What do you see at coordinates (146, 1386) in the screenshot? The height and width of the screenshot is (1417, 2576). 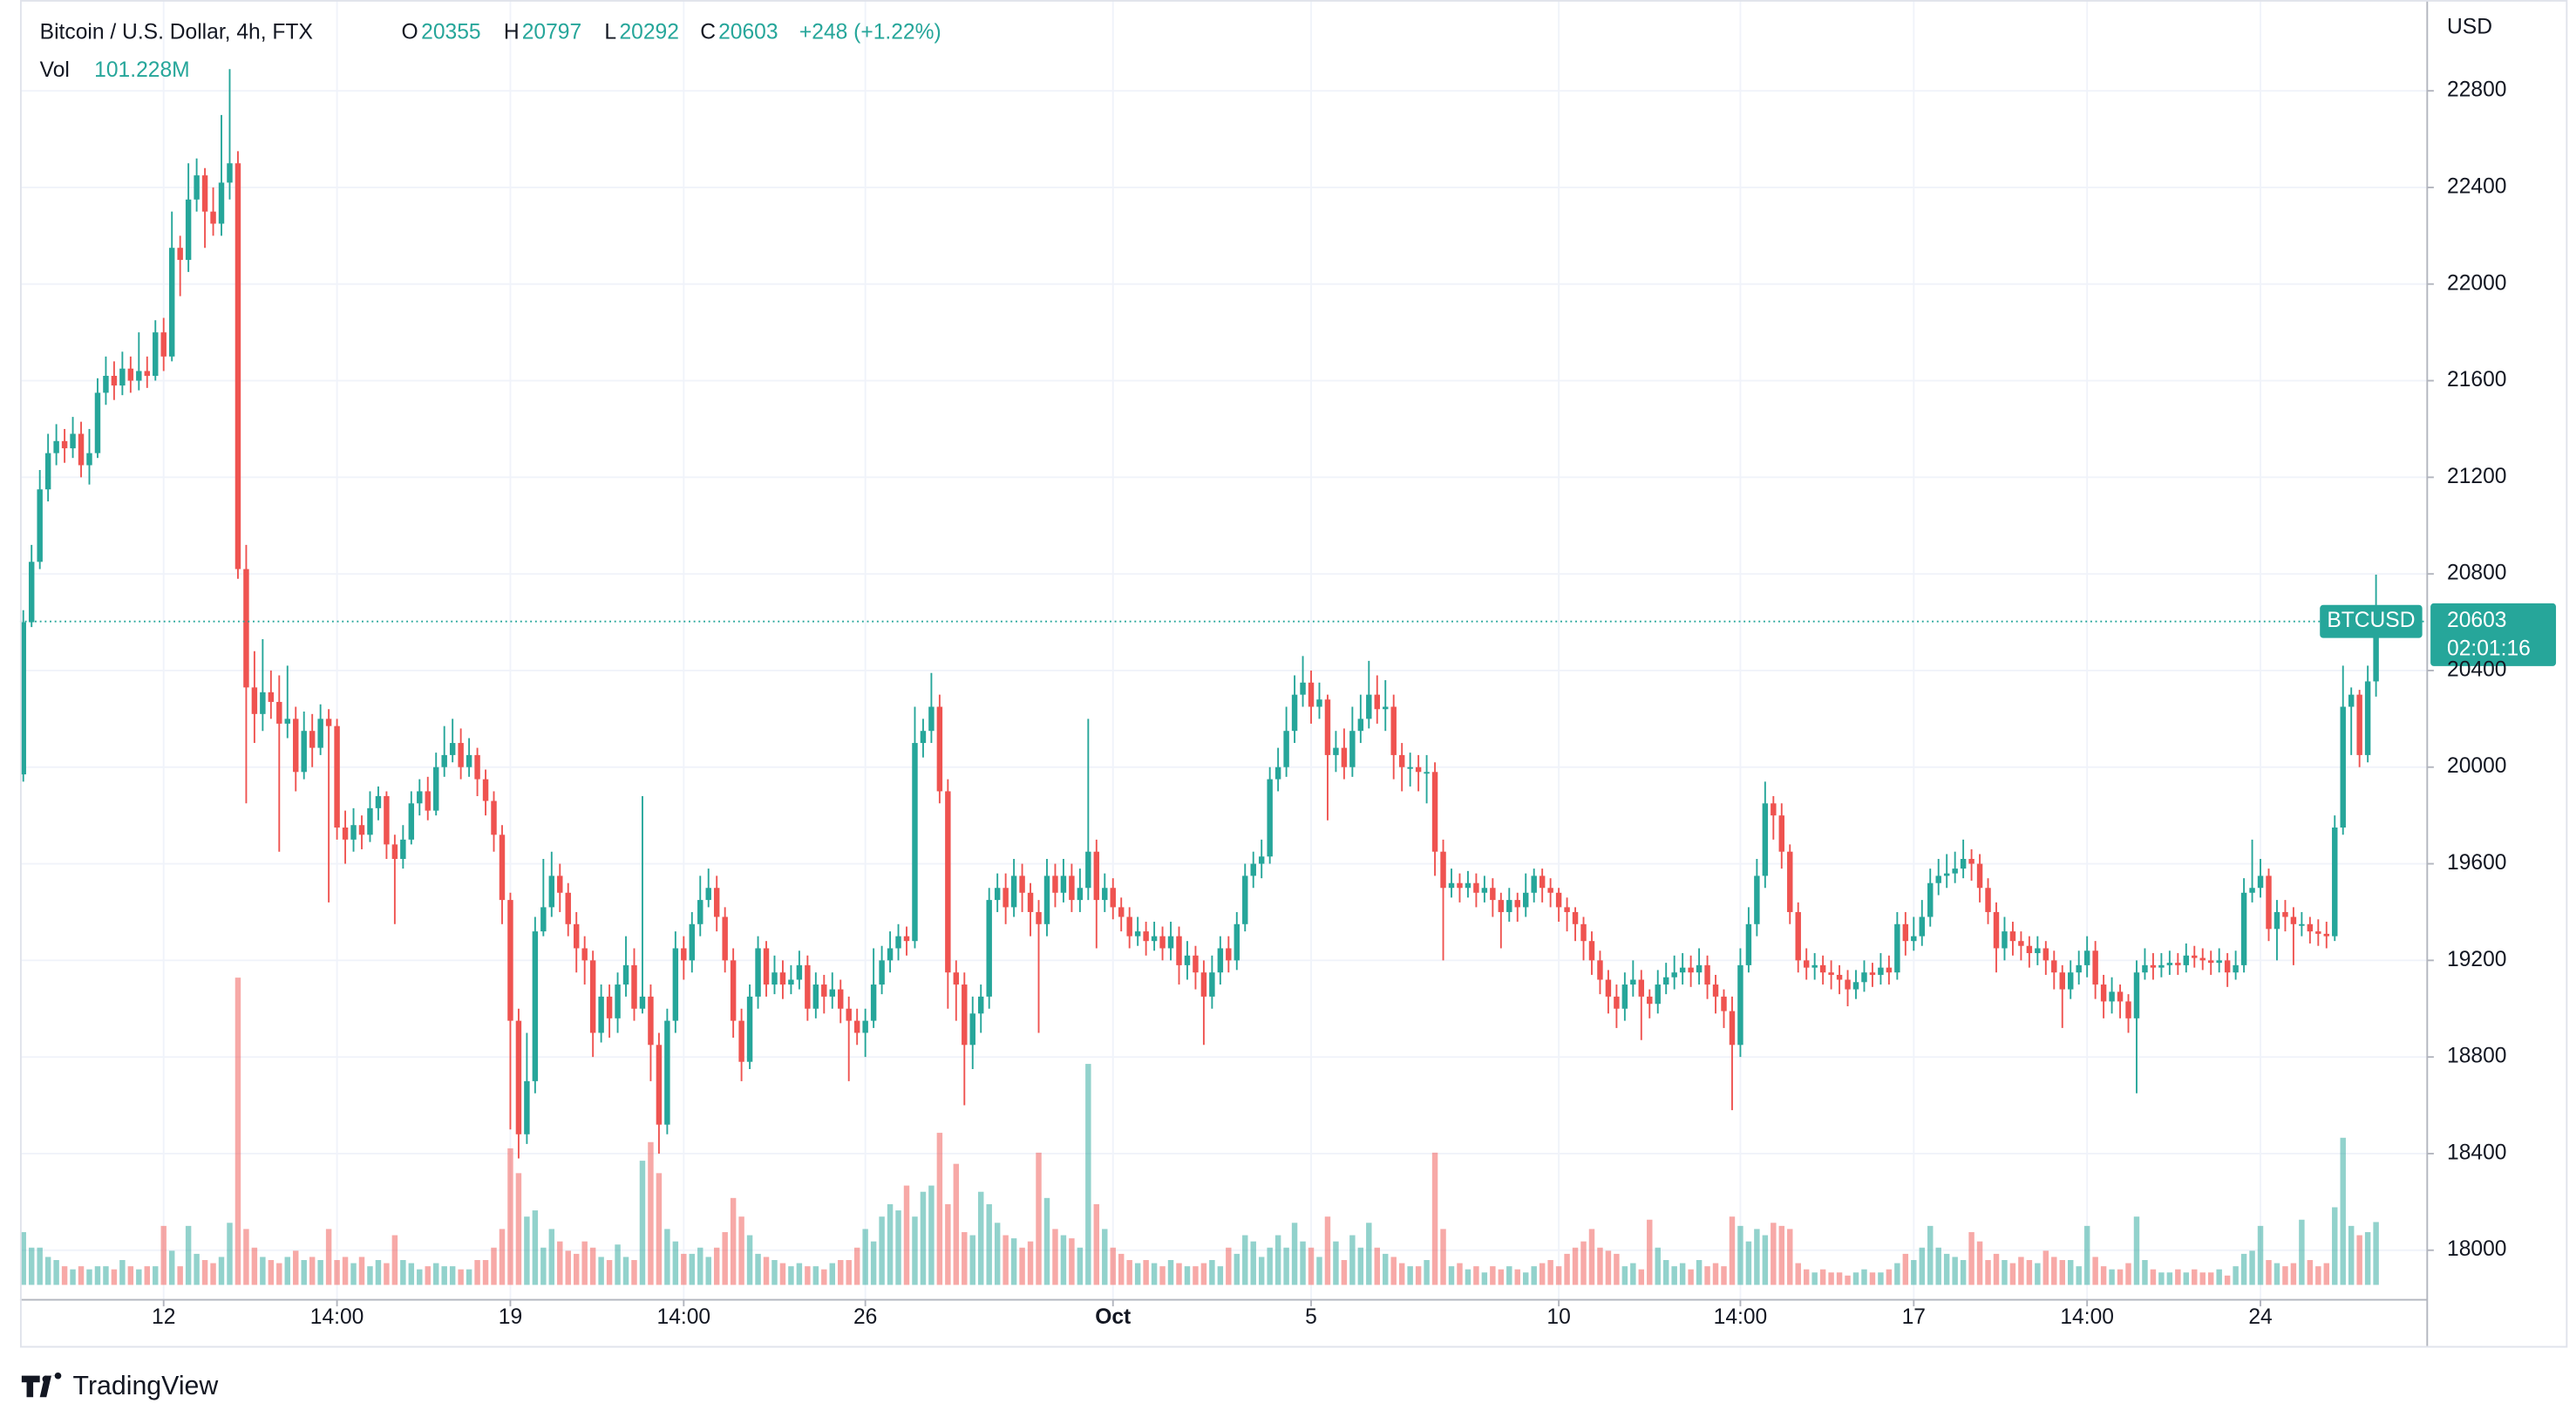 I see `brand-name: TradingView` at bounding box center [146, 1386].